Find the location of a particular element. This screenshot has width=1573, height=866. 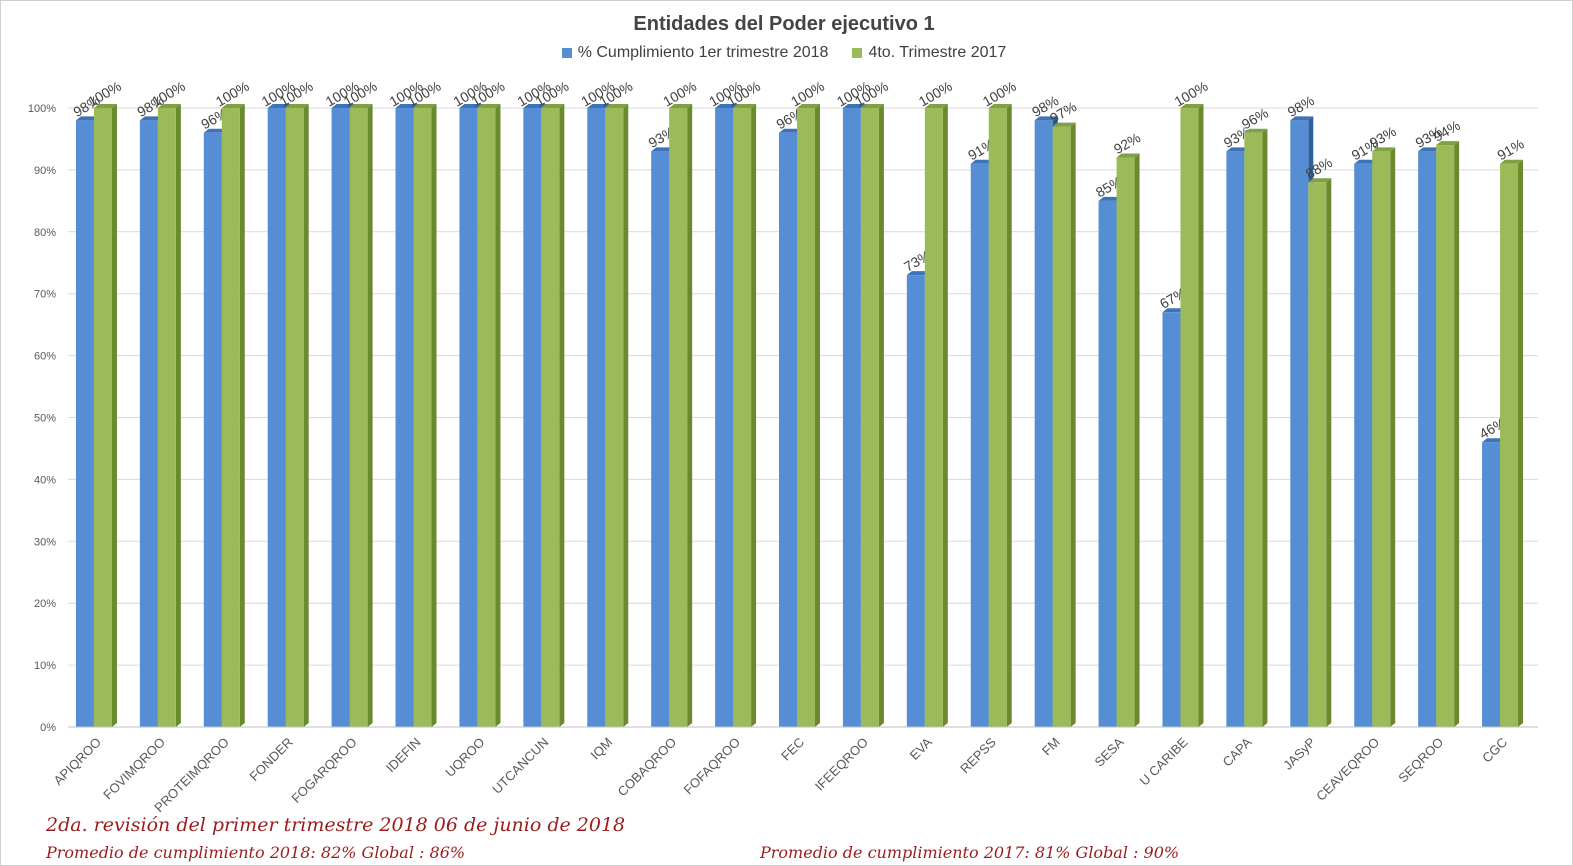

legend-swatch-2017 is located at coordinates (857, 53).